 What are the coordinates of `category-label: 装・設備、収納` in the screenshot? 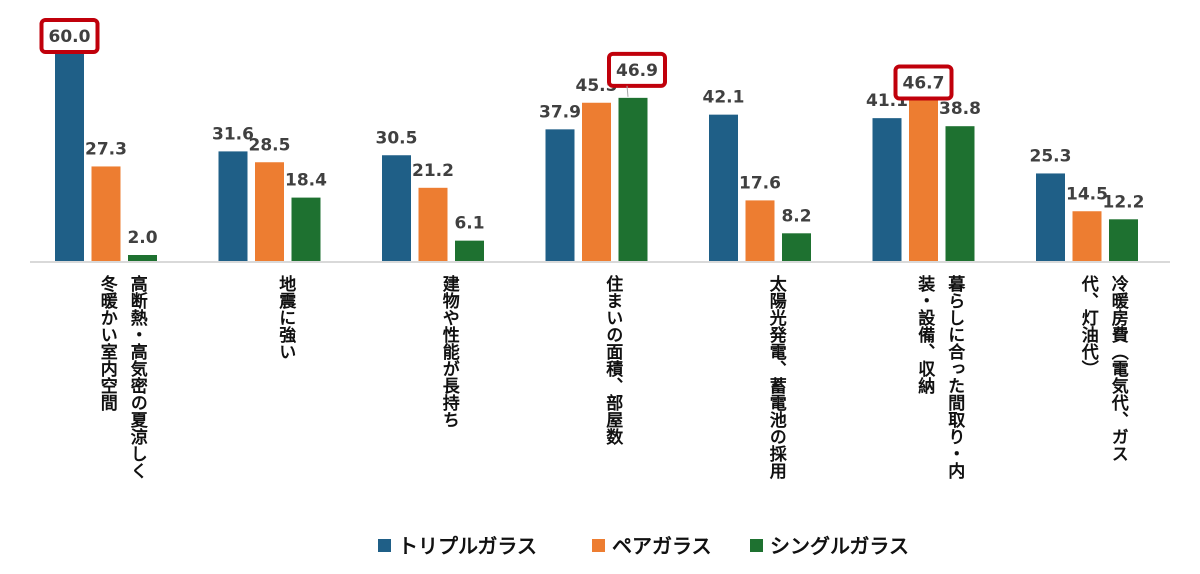 It's located at (925, 334).